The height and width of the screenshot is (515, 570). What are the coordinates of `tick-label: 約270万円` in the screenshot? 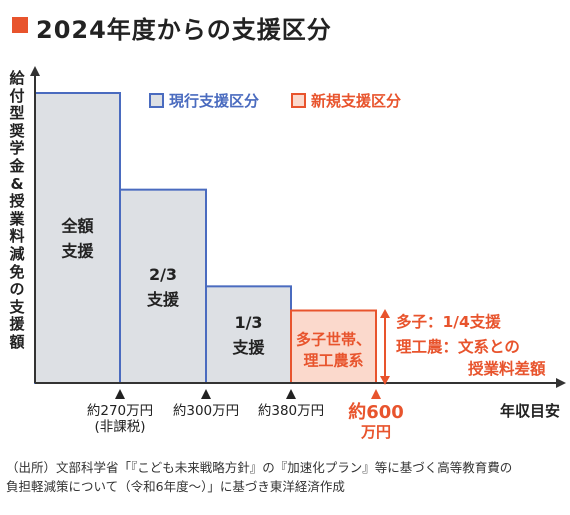 It's located at (120, 411).